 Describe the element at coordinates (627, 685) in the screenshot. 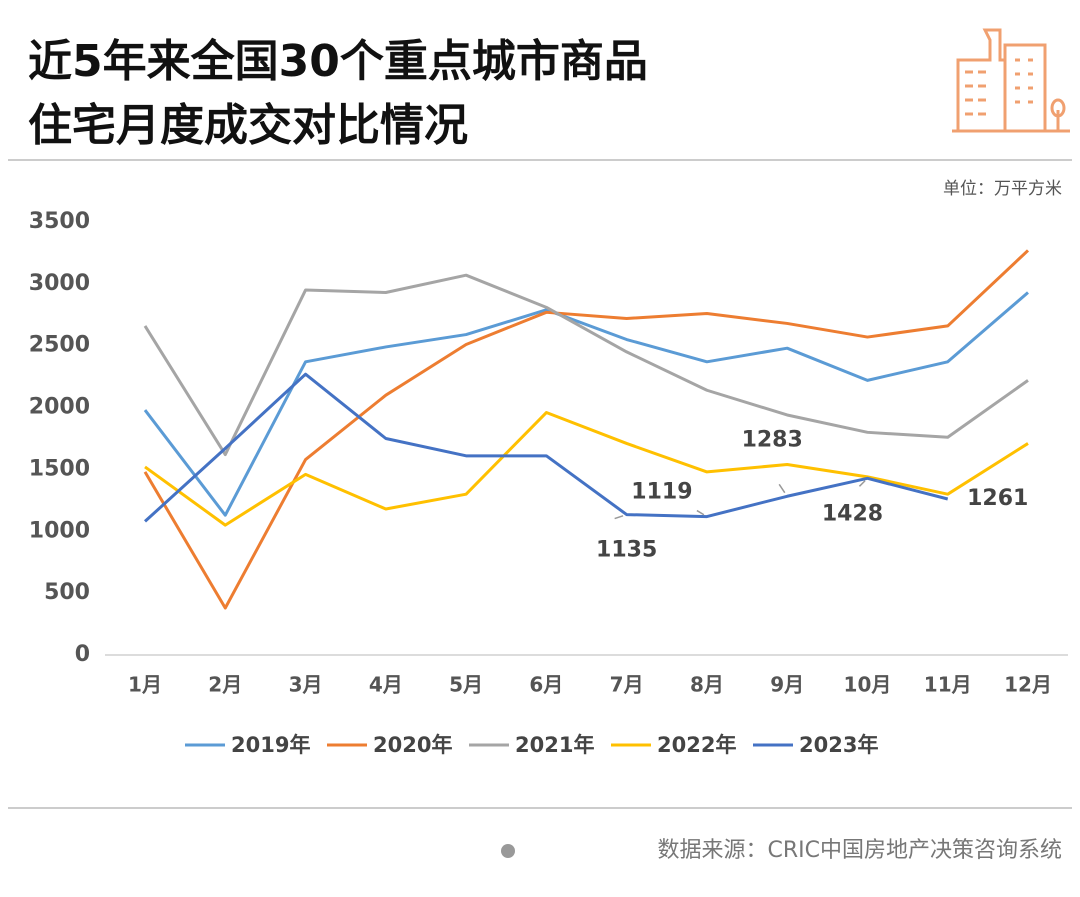

I see `x-tick-label: 7月` at that location.